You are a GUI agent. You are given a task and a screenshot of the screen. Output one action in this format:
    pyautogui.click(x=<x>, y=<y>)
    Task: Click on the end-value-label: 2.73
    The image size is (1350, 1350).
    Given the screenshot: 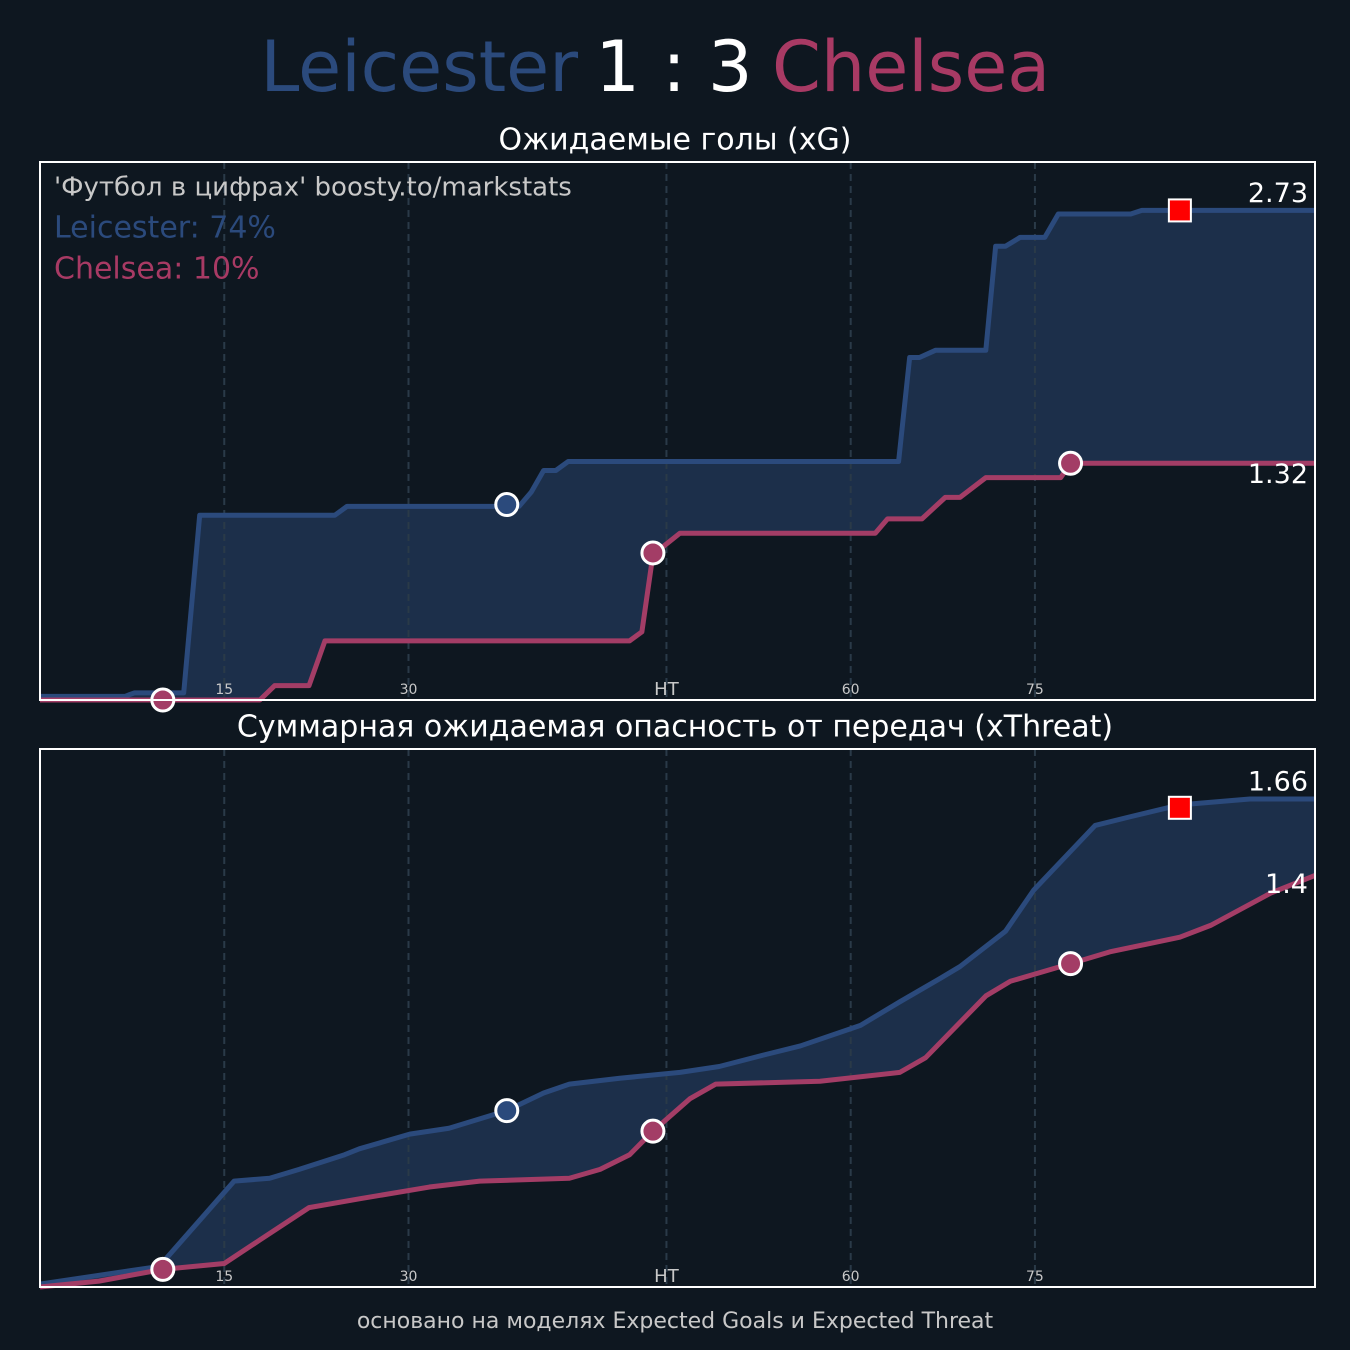 What is the action you would take?
    pyautogui.click(x=1278, y=193)
    